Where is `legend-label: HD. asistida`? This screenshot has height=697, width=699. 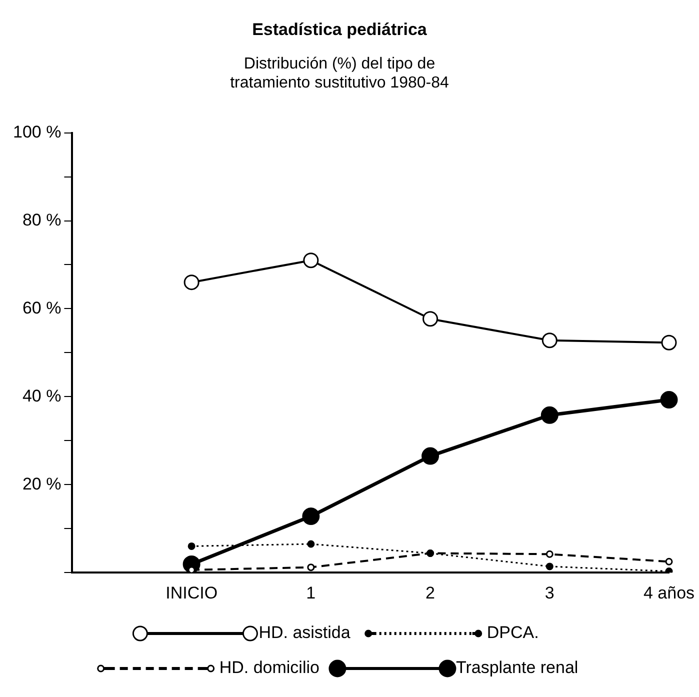
legend-label: HD. asistida is located at coordinates (304, 632).